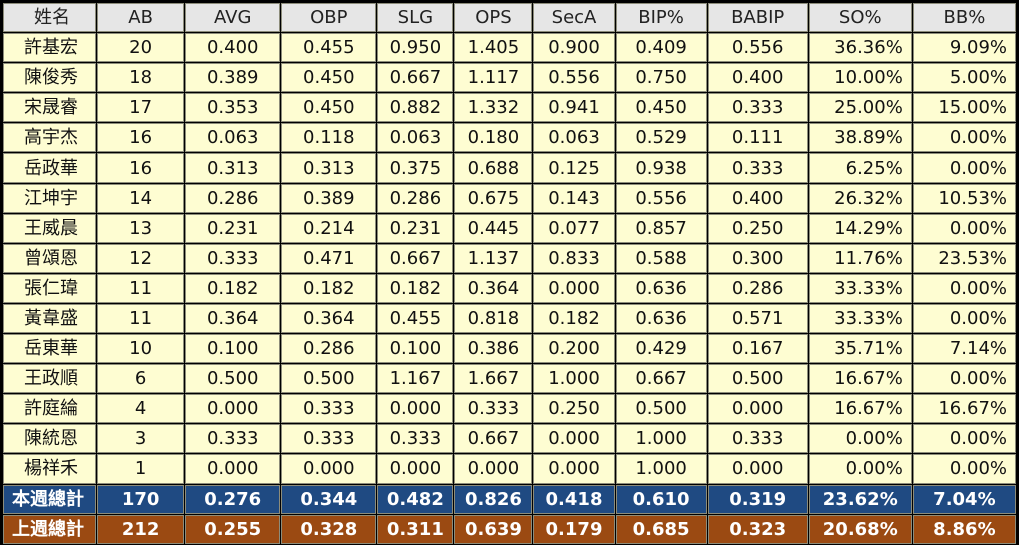 The width and height of the screenshot is (1019, 545). What do you see at coordinates (661, 439) in the screenshot?
I see `cell-bip: 1.000` at bounding box center [661, 439].